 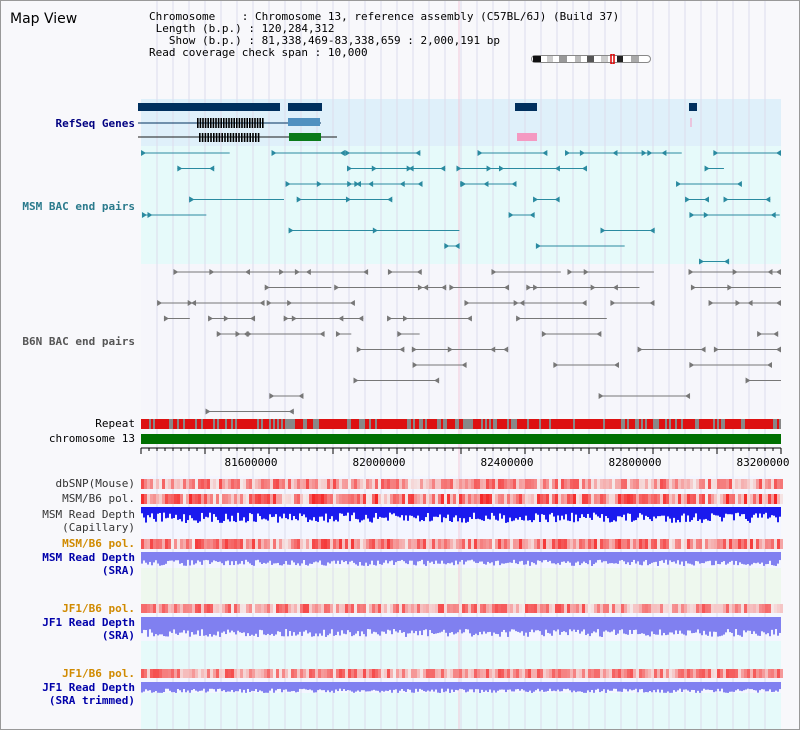 What do you see at coordinates (95, 123) in the screenshot?
I see `track-label-refseq: RefSeq Genes` at bounding box center [95, 123].